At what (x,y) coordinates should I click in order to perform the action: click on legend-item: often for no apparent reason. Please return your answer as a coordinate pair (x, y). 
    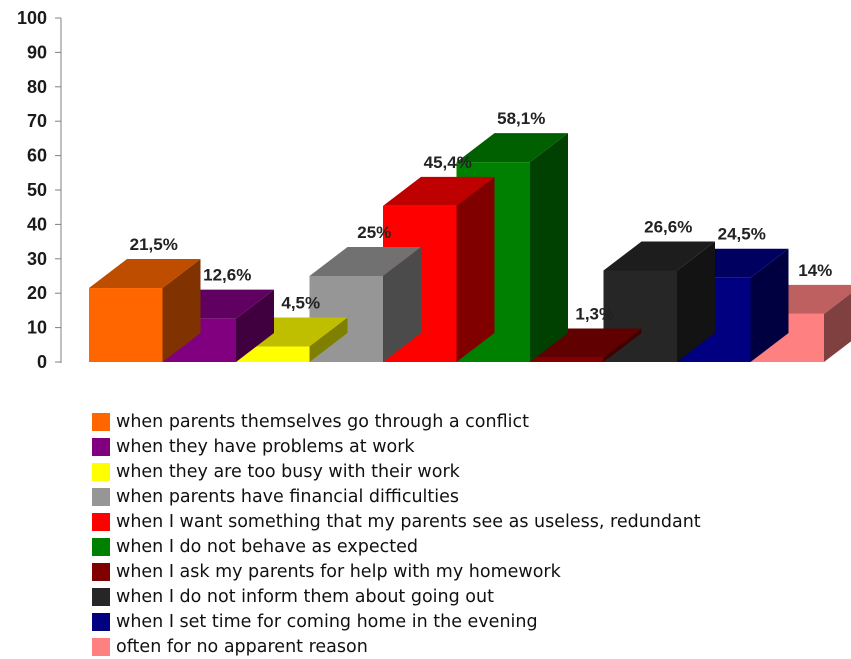
    Looking at the image, I should click on (396, 646).